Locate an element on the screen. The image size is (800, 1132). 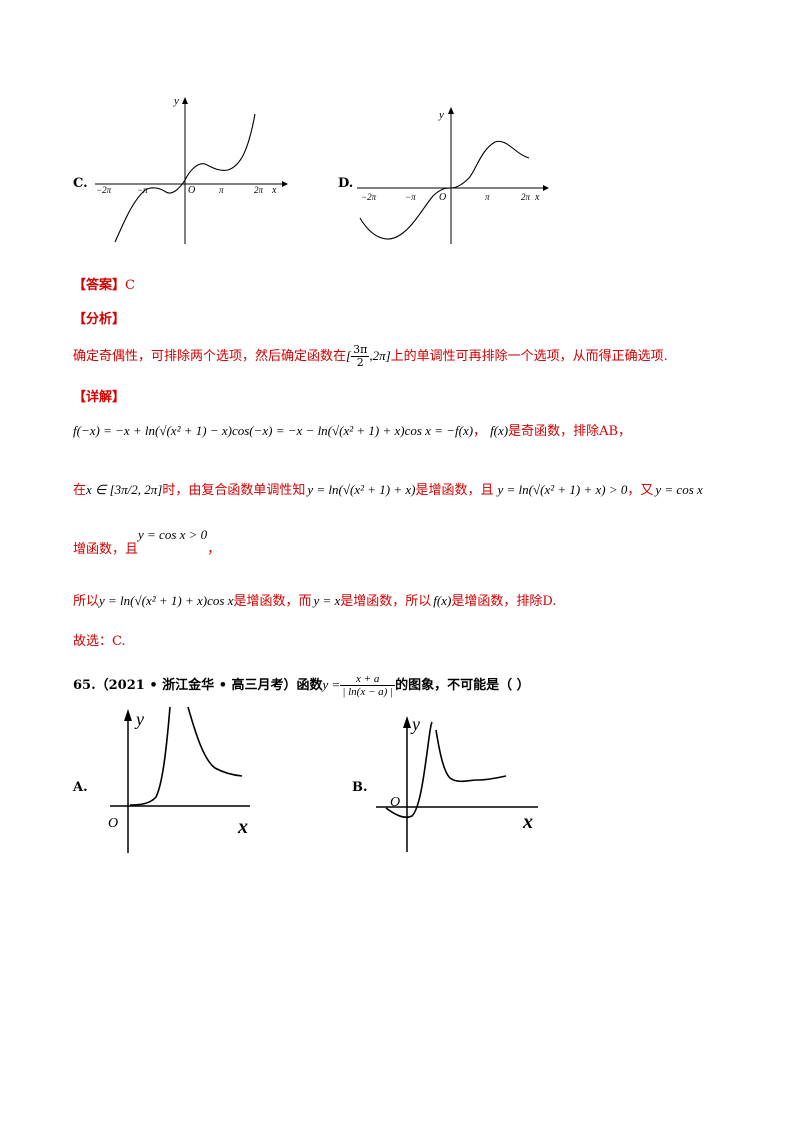
analysis-interval-tail: ,2π] is located at coordinates (380, 355).